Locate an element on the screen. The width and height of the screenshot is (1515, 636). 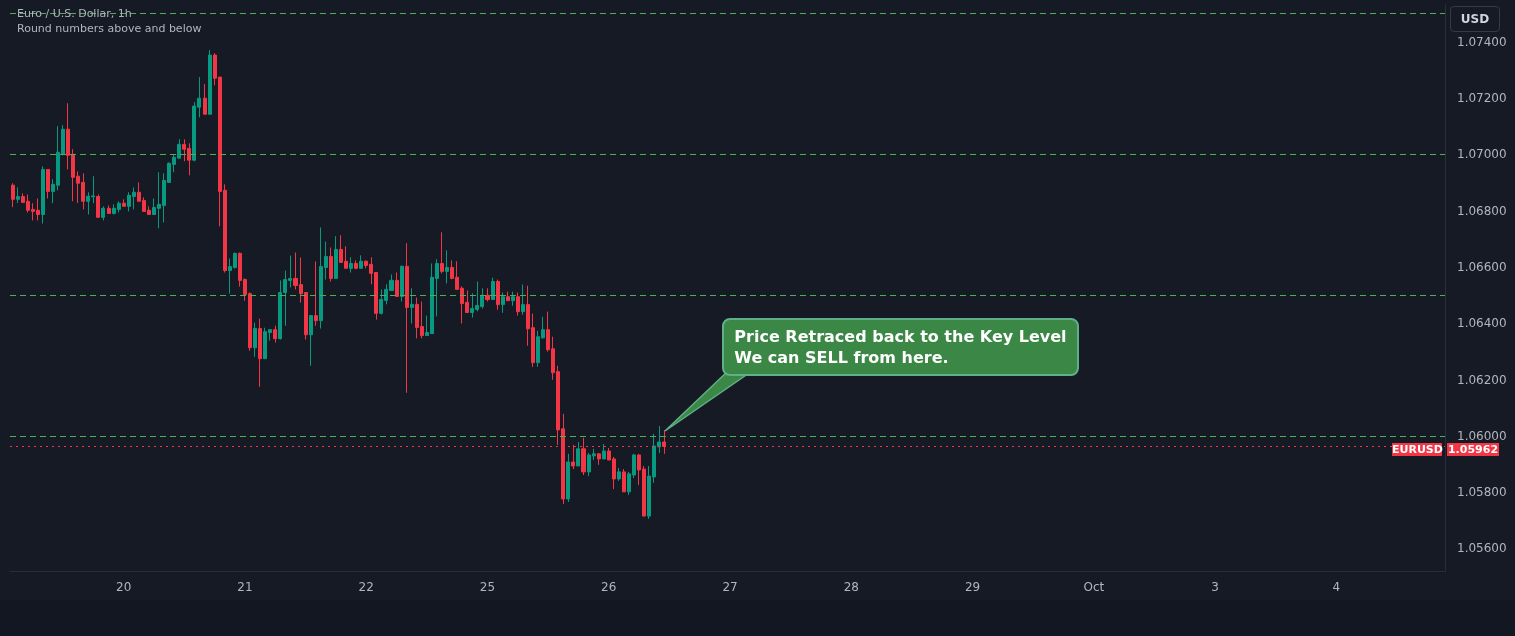
x-tick-label: 28 is located at coordinates (851, 587).